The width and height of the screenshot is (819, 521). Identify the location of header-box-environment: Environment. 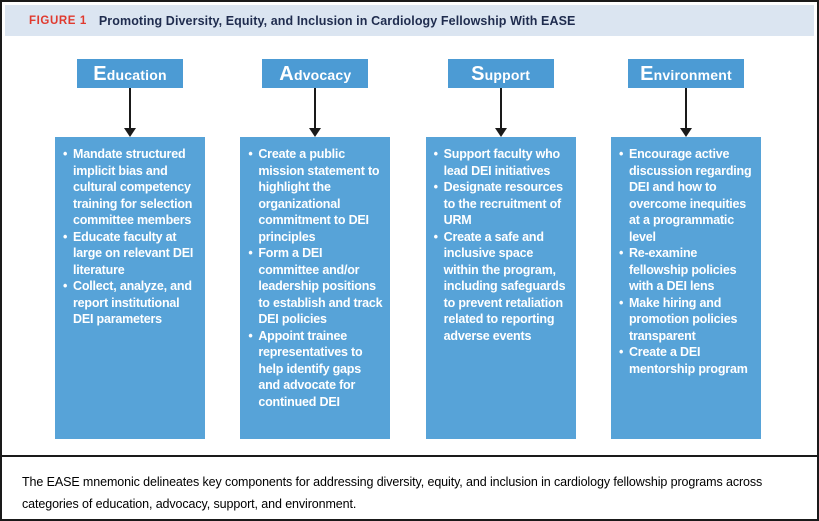
(686, 73).